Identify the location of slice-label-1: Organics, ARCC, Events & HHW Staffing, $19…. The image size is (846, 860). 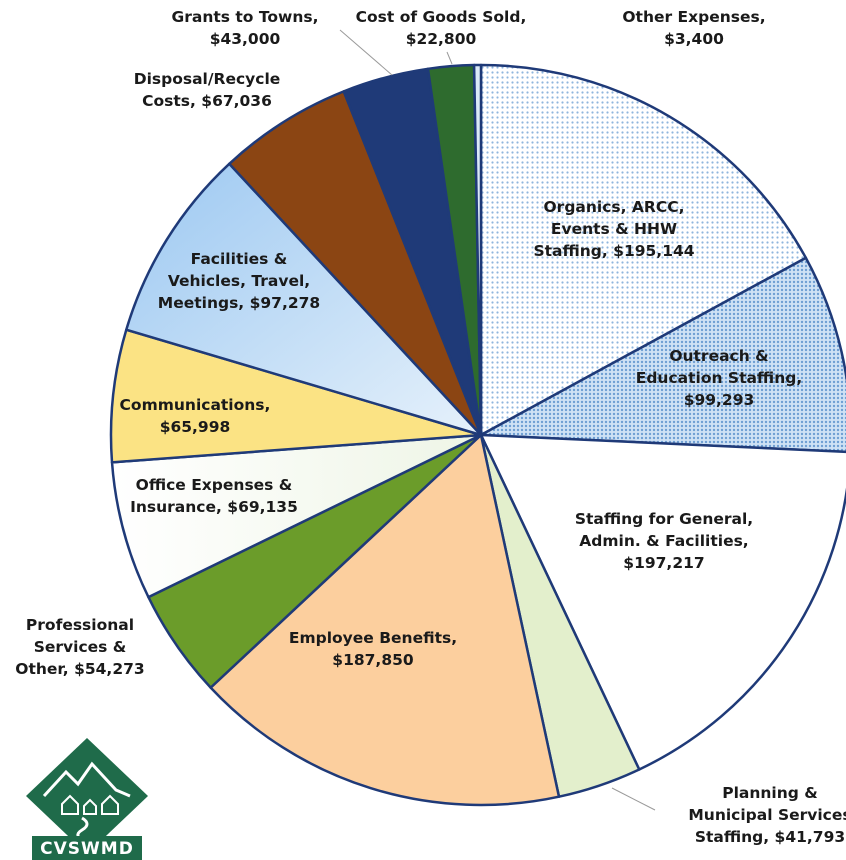
(613, 229).